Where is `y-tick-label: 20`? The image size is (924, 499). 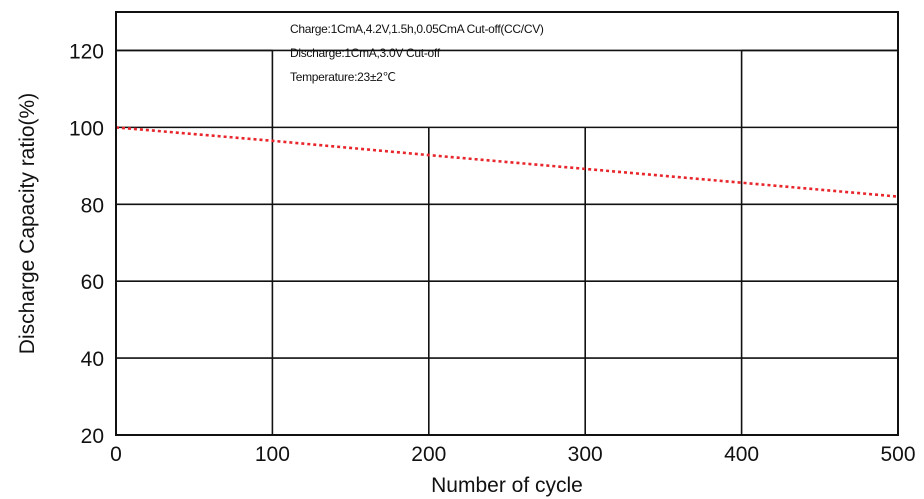 y-tick-label: 20 is located at coordinates (92, 436).